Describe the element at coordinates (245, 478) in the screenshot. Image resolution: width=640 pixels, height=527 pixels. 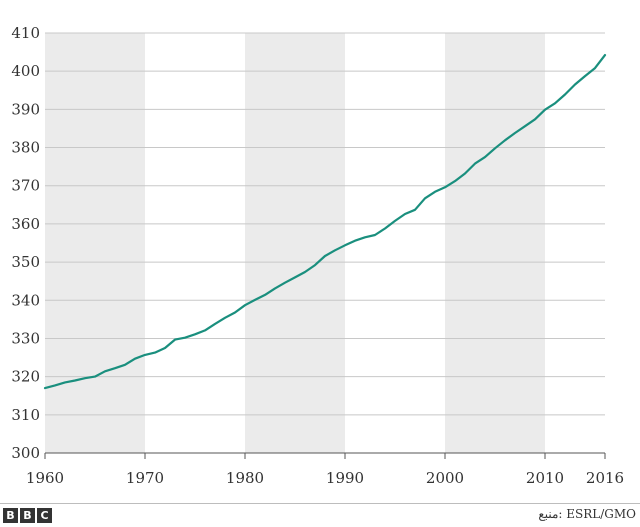
I see `x-tick-label: 1980` at that location.